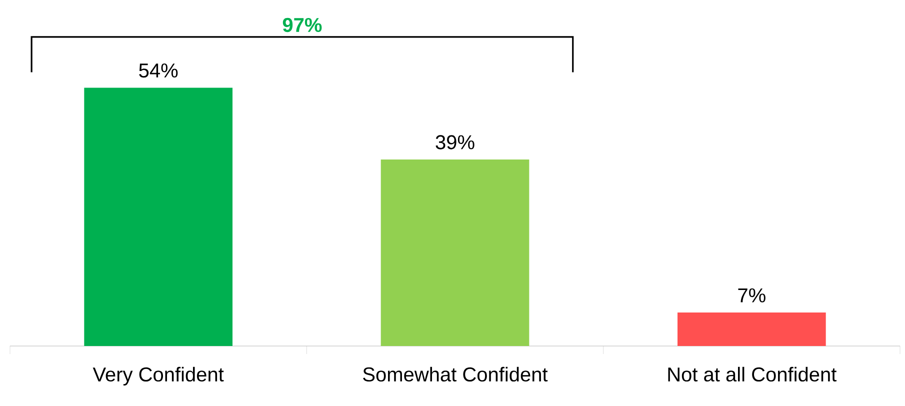  What do you see at coordinates (752, 374) in the screenshot?
I see `x-tick-label: Not at all Confident` at bounding box center [752, 374].